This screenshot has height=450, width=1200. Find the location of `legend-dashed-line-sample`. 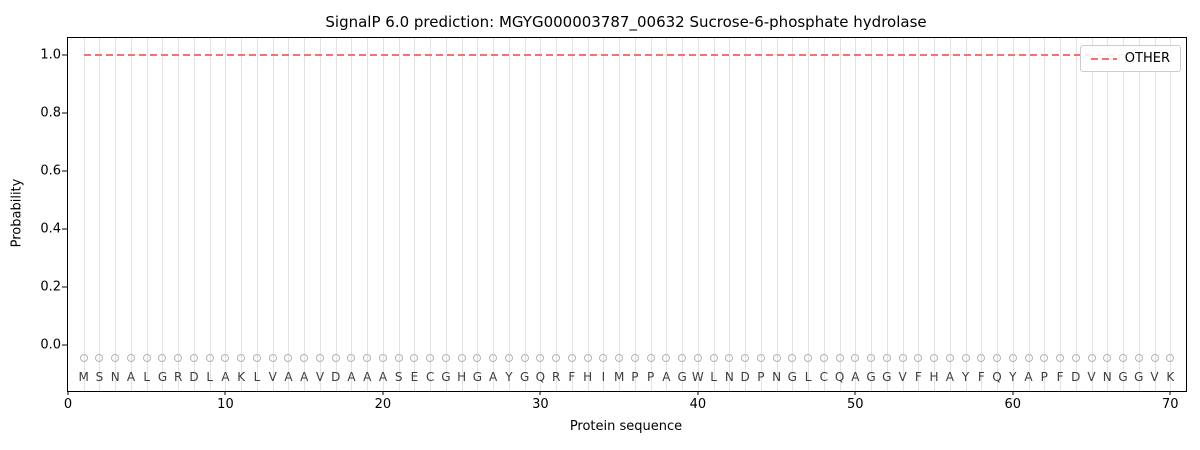

legend-dashed-line-sample is located at coordinates (1103, 58).